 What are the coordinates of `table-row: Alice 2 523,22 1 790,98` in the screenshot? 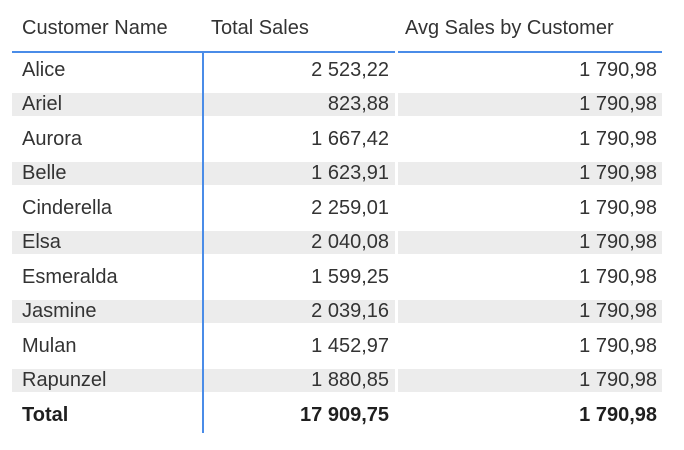 It's located at (337, 70).